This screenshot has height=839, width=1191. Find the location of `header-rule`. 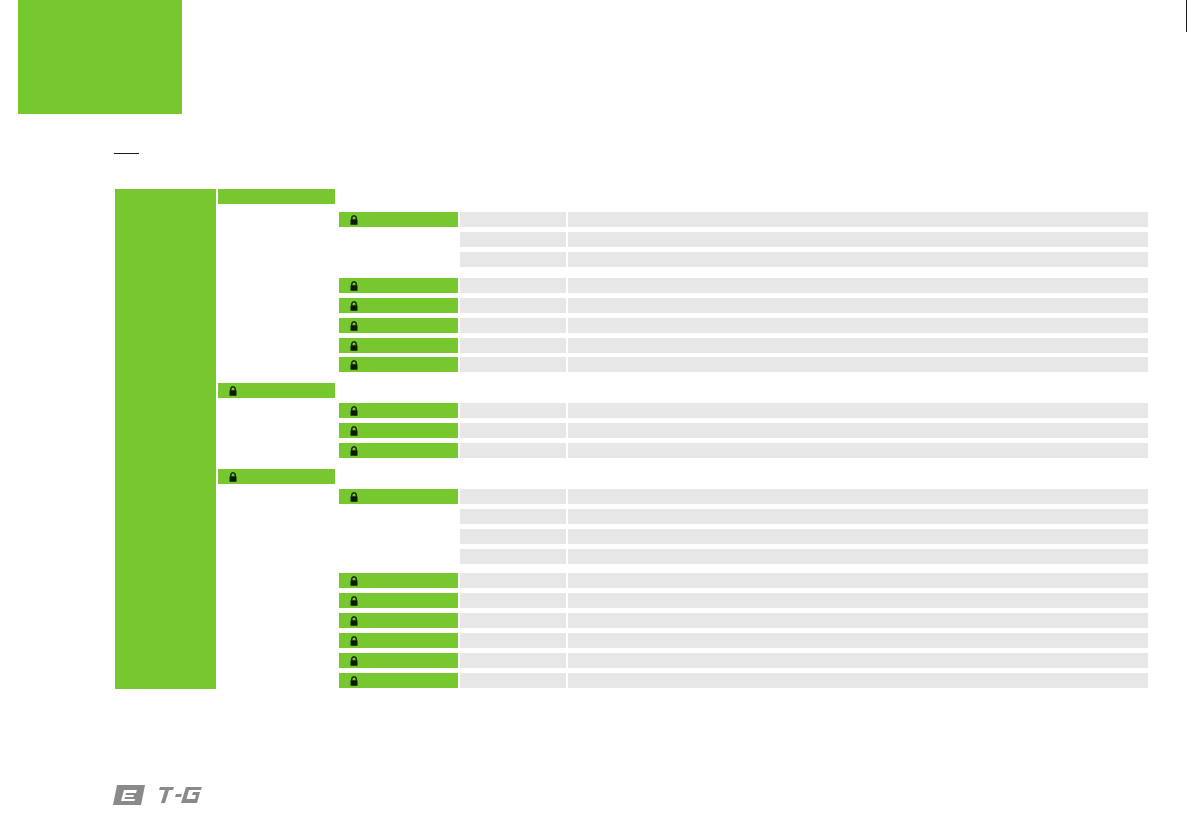

header-rule is located at coordinates (126, 153).